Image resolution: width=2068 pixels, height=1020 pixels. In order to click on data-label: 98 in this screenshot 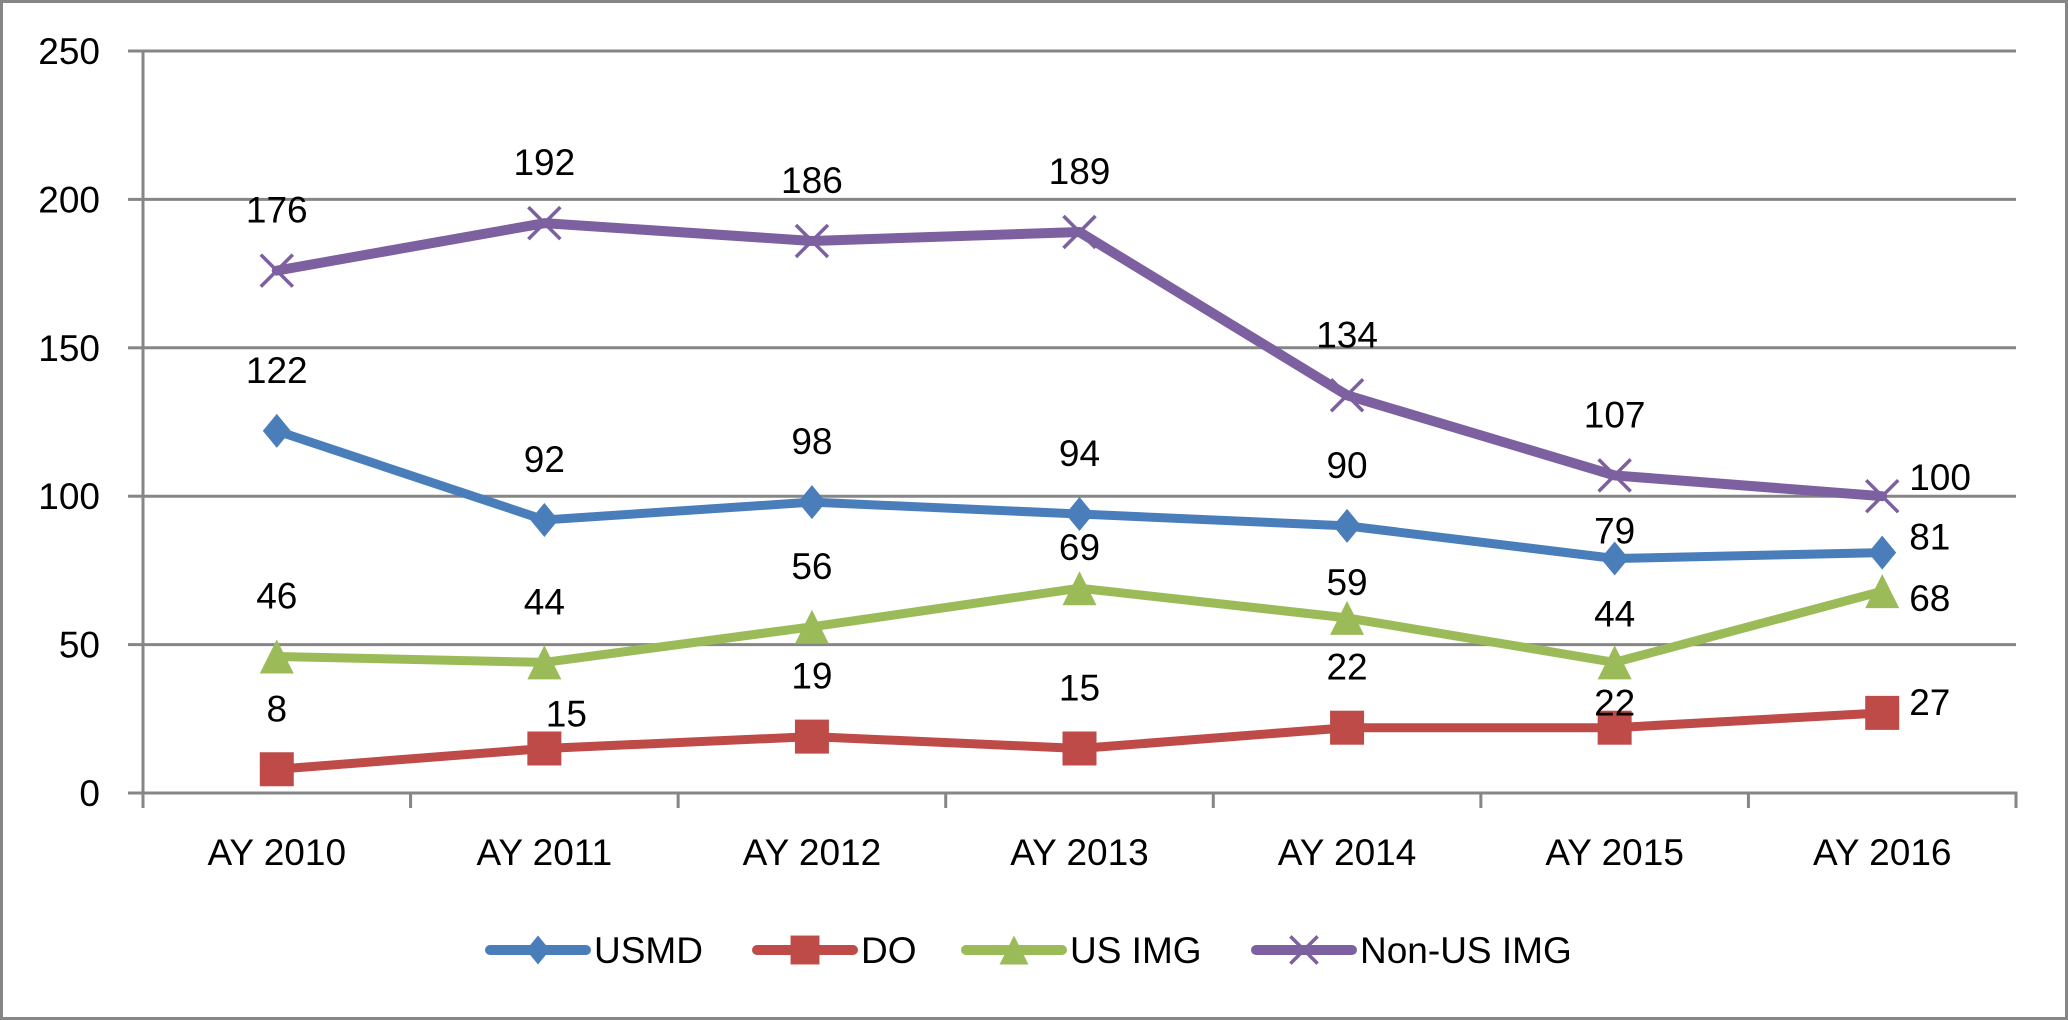, I will do `click(811, 441)`.